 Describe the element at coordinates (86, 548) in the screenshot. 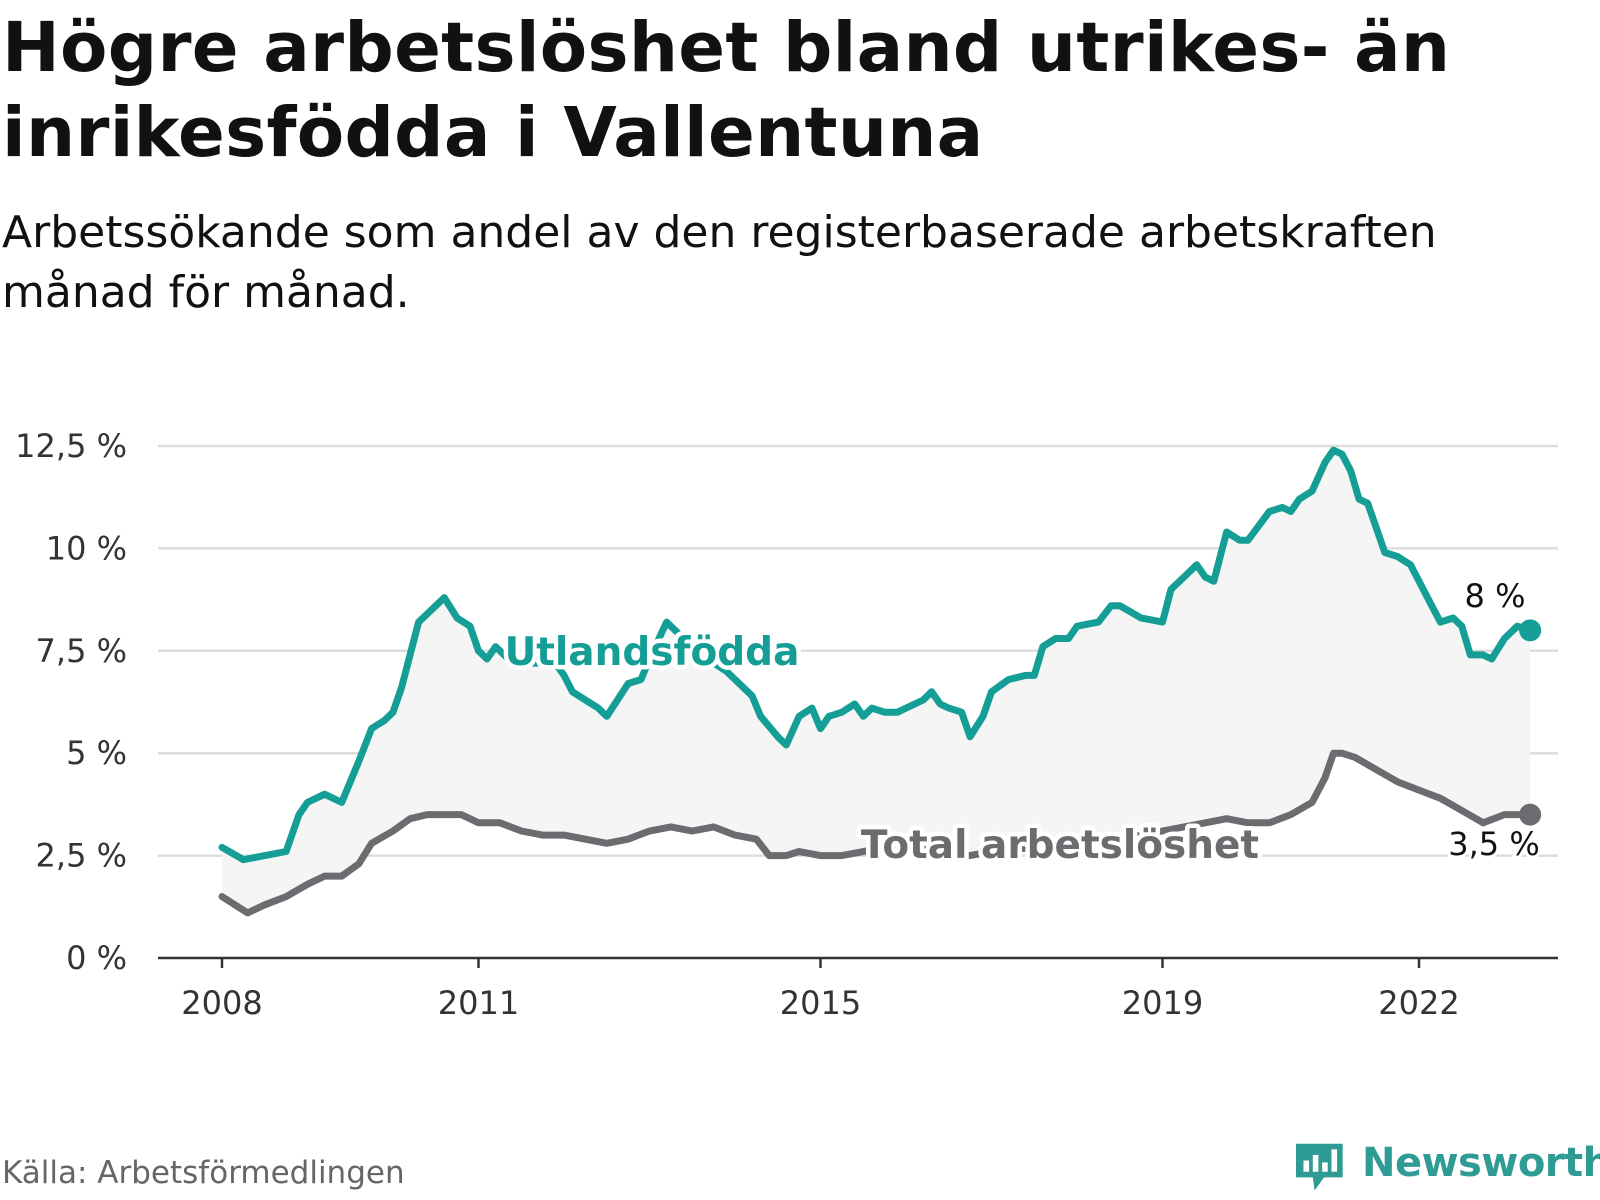

I see `y-tick-label: 10 %` at that location.